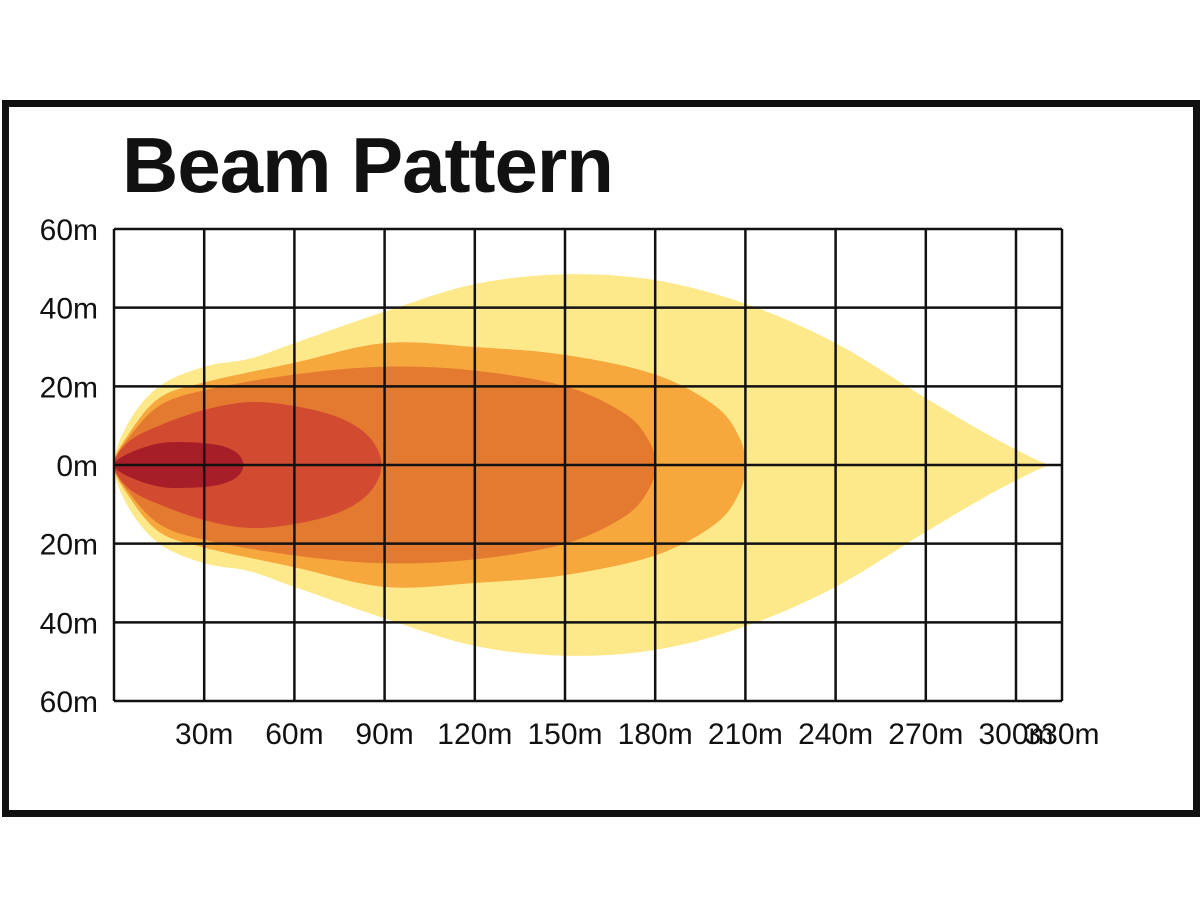  I want to click on y-tick-label: 0m, so click(77, 466).